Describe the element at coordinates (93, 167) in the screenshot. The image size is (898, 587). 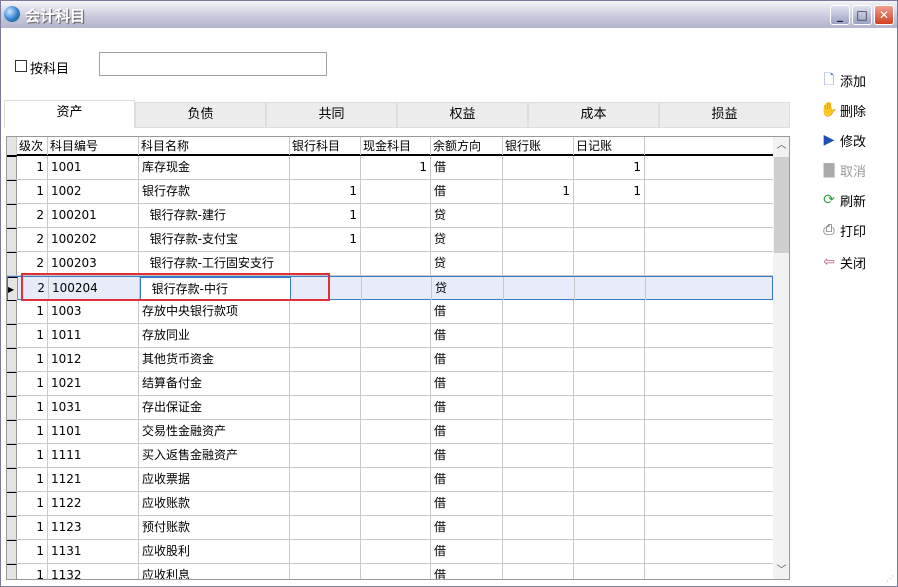
I see `cell-code: 1001` at that location.